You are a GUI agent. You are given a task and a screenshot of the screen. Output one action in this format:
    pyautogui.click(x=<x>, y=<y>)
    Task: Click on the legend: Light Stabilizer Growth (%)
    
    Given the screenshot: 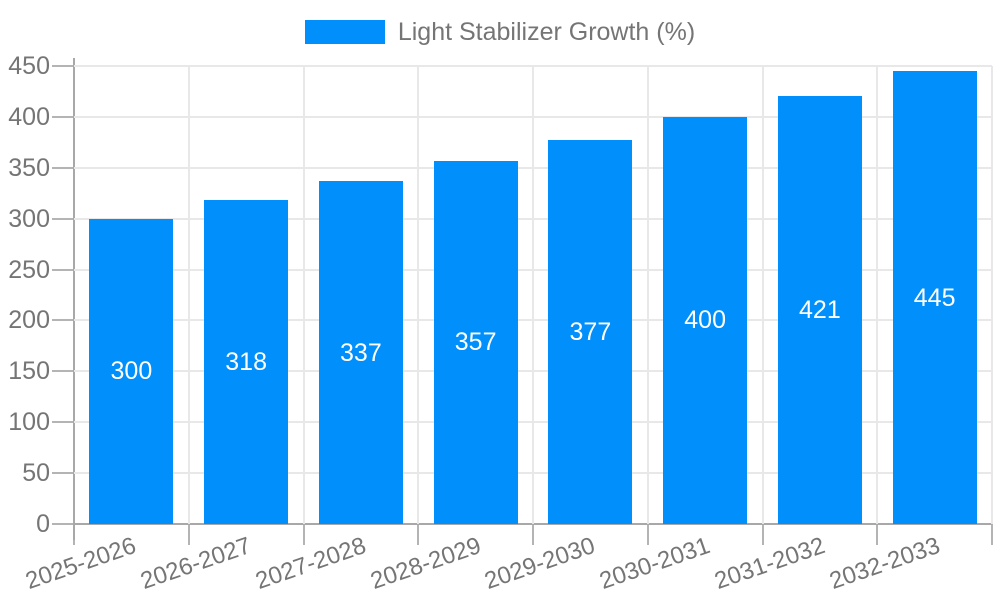 What is the action you would take?
    pyautogui.click(x=500, y=32)
    